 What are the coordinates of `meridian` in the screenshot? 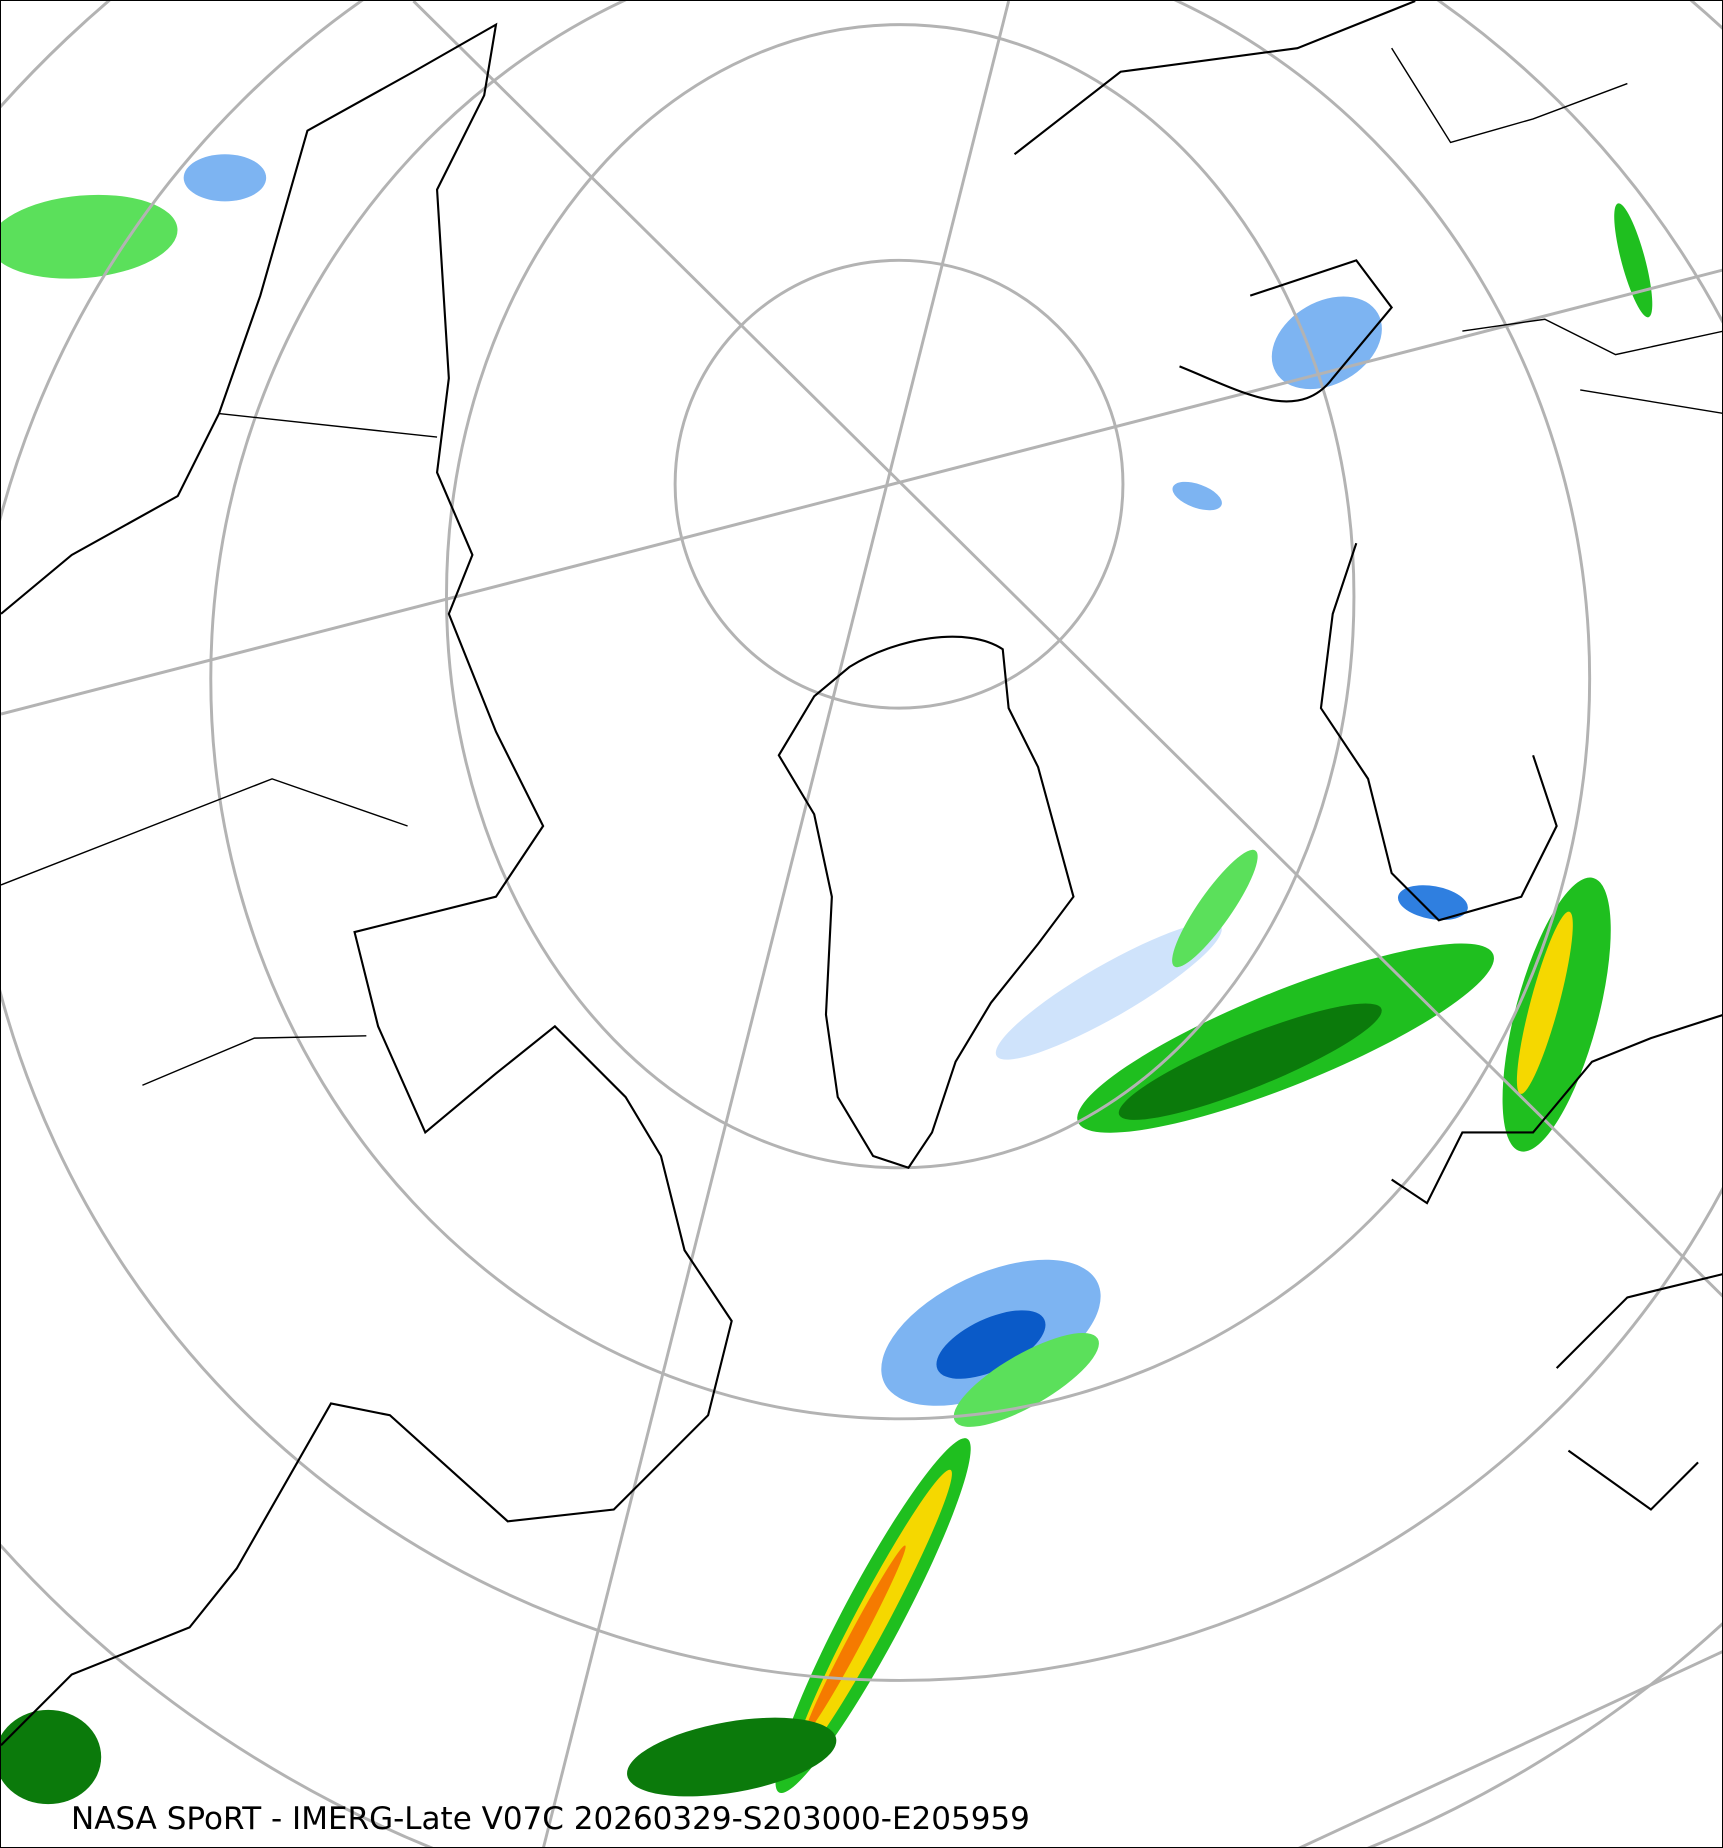 It's located at (1510, 1748).